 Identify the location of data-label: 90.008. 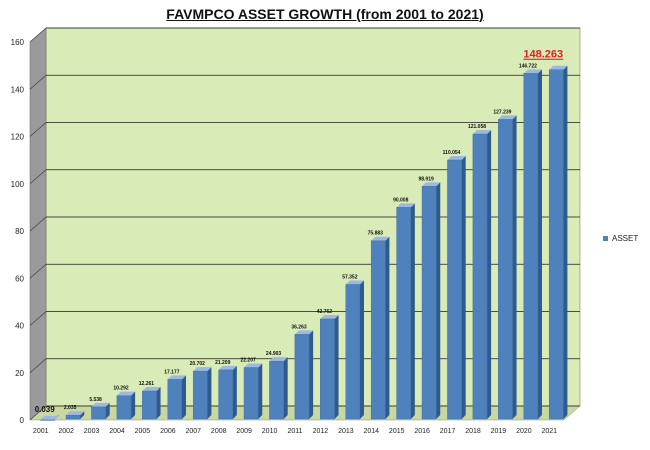
(401, 200).